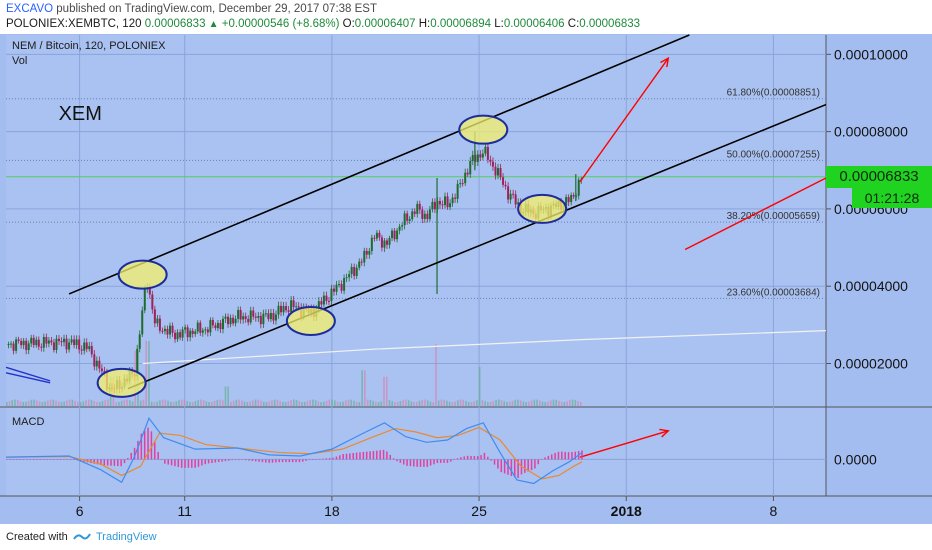 The width and height of the screenshot is (932, 550). Describe the element at coordinates (466, 537) in the screenshot. I see `footer: Created with TradingView` at that location.